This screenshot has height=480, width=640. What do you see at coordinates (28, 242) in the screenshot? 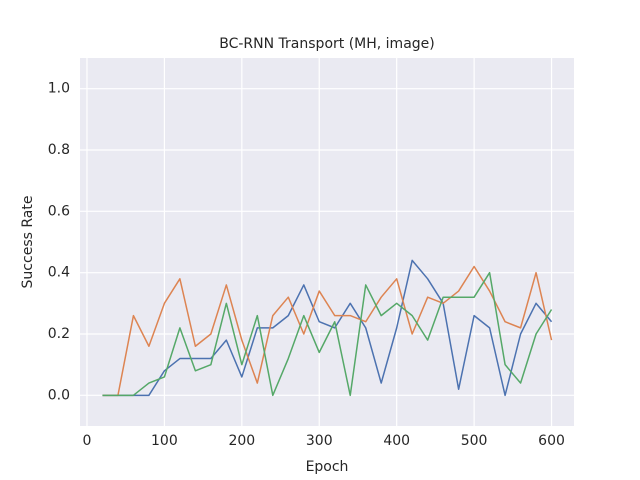
I see `y-axis-label: Success Rate` at bounding box center [28, 242].